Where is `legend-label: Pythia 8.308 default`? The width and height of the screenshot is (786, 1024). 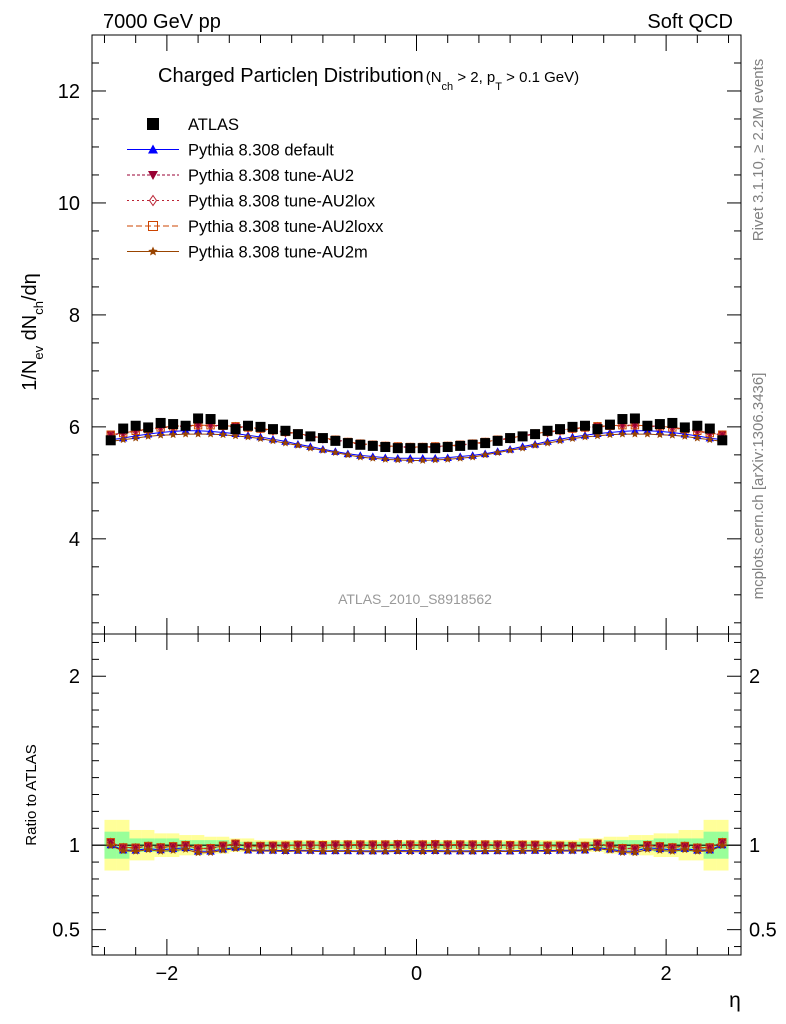
legend-label: Pythia 8.308 default is located at coordinates (261, 151).